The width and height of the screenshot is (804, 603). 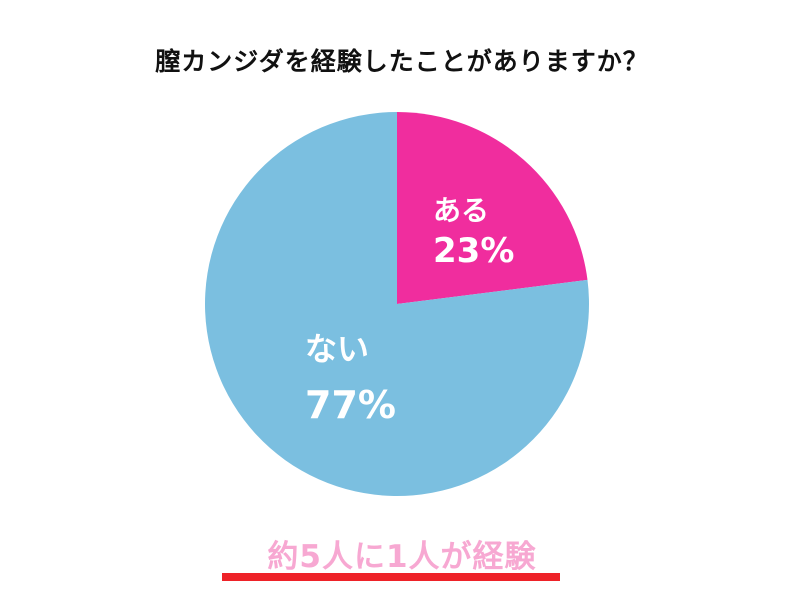 What do you see at coordinates (402, 557) in the screenshot?
I see `summary-caption: 約5人に1人が経験` at bounding box center [402, 557].